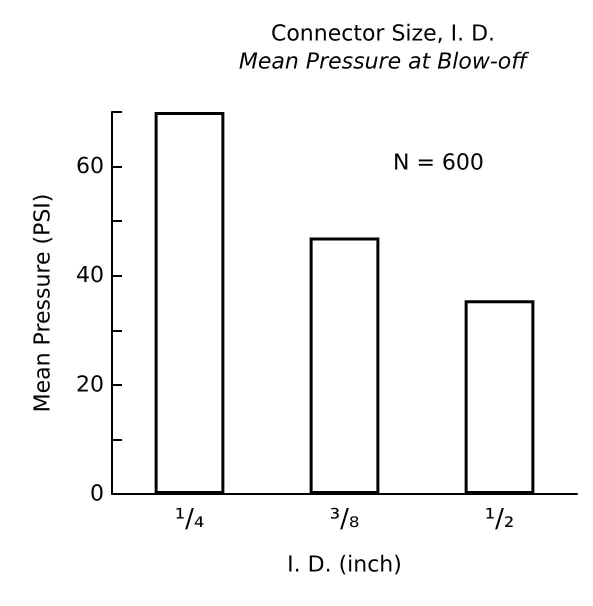  What do you see at coordinates (345, 519) in the screenshot?
I see `x-tick-label: ³/₈` at bounding box center [345, 519].